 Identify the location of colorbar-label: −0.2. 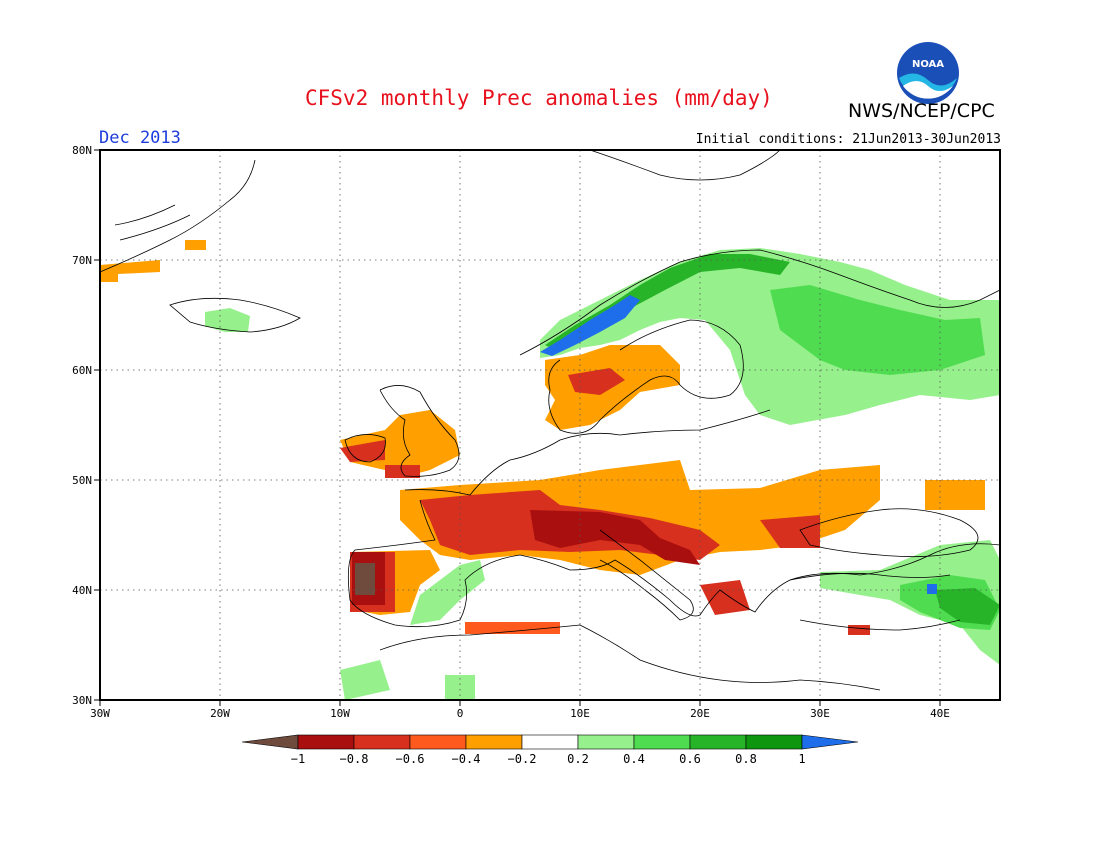
(522, 759).